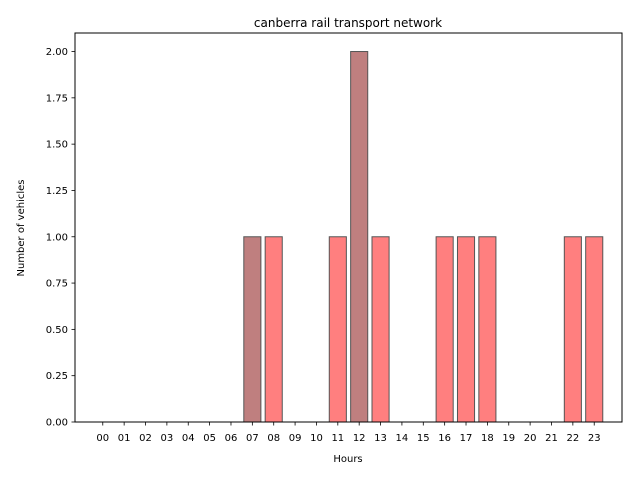 The width and height of the screenshot is (640, 480). What do you see at coordinates (572, 438) in the screenshot?
I see `x-tick-label: 22` at bounding box center [572, 438].